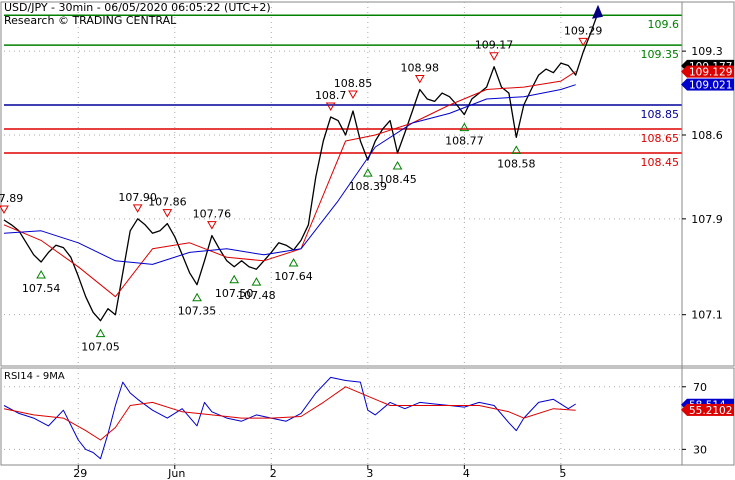  What do you see at coordinates (11, 198) in the screenshot?
I see `swing-high-label: 107.89` at bounding box center [11, 198].